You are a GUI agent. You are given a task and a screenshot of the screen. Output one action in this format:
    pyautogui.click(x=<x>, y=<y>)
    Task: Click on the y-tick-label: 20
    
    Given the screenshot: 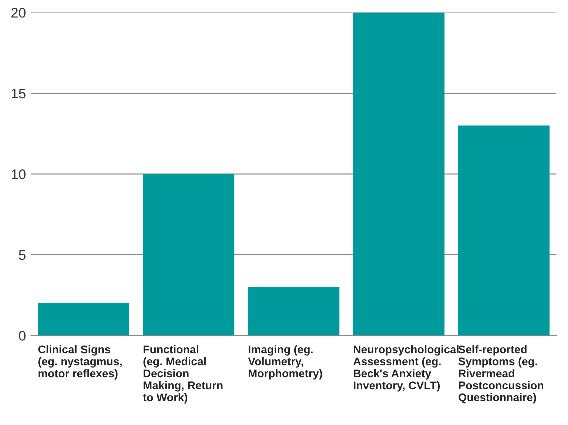 What is the action you would take?
    pyautogui.click(x=19, y=13)
    